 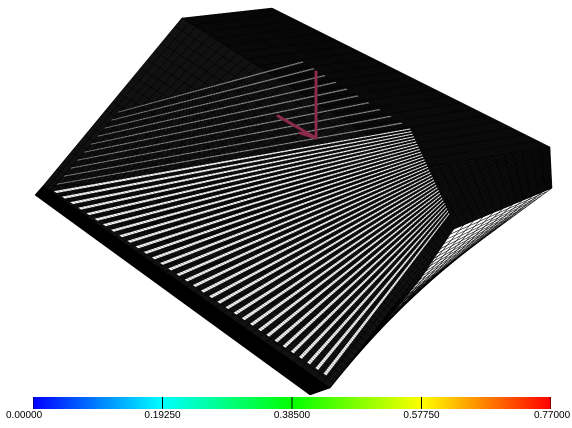 What do you see at coordinates (24, 415) in the screenshot?
I see `tick-label-0: 0.00000` at bounding box center [24, 415].